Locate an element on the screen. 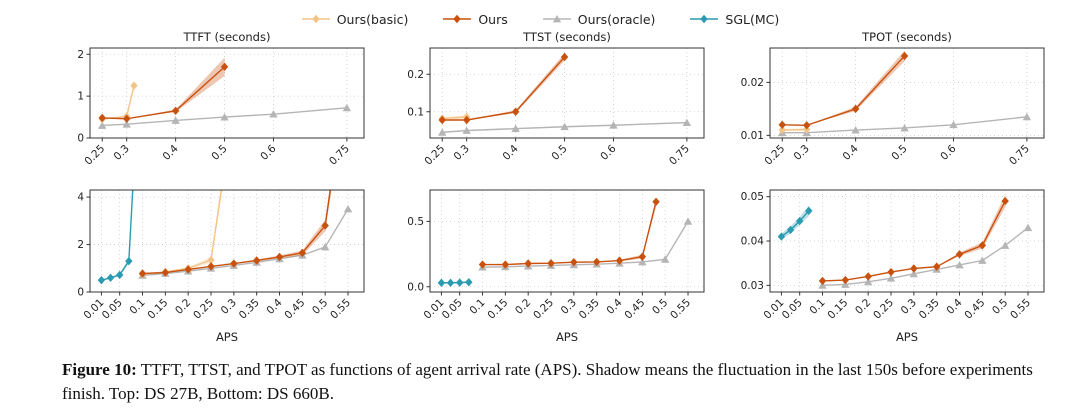 This screenshot has width=1080, height=419. svg-text: 1 is located at coordinates (80, 97).